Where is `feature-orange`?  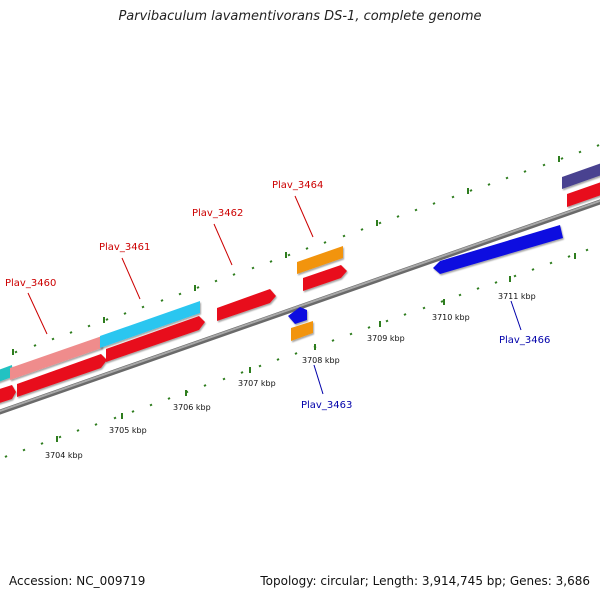 feature-orange is located at coordinates (320, 260).